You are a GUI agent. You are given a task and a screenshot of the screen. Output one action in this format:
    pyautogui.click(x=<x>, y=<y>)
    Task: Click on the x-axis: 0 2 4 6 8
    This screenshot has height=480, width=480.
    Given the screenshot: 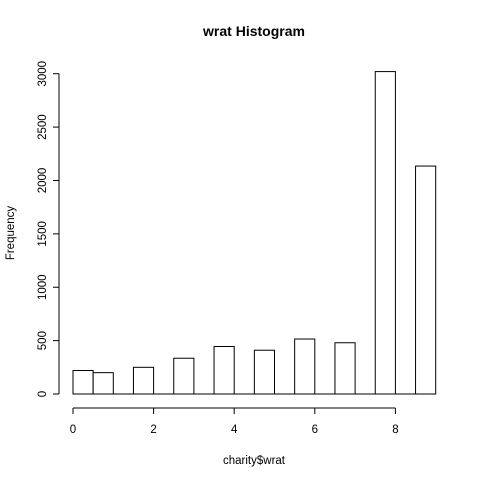 What is the action you would take?
    pyautogui.click(x=234, y=421)
    